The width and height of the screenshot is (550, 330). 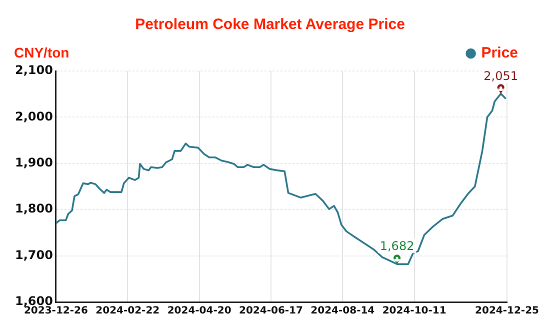 I want to click on x-tick-label: 2024-08-14, so click(x=342, y=311).